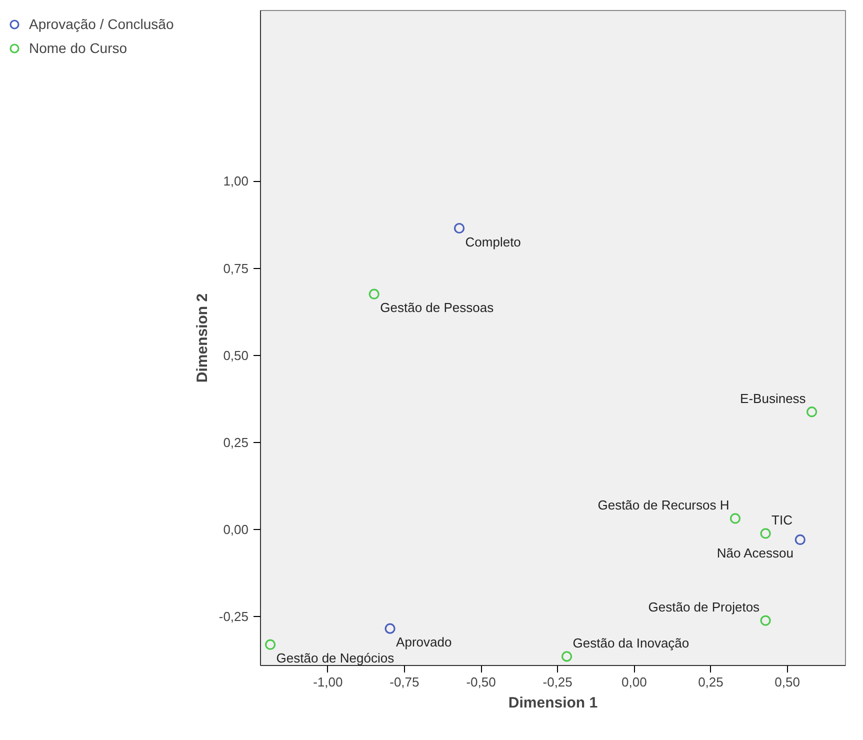  I want to click on annotation: Aprovado, so click(424, 642).